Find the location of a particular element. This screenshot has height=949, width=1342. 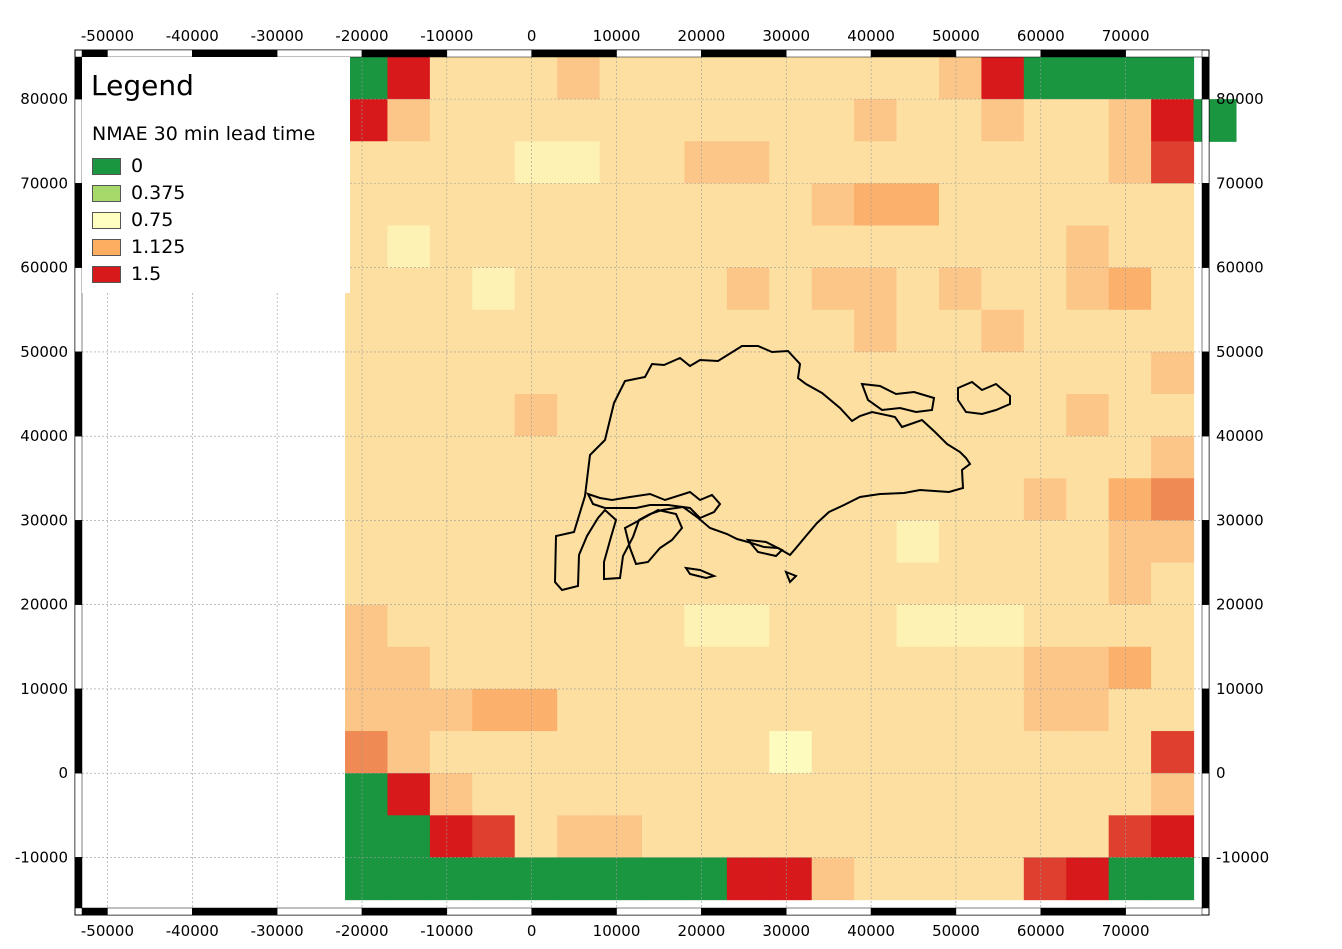

x-tick-label-top: -10000 is located at coordinates (446, 36).